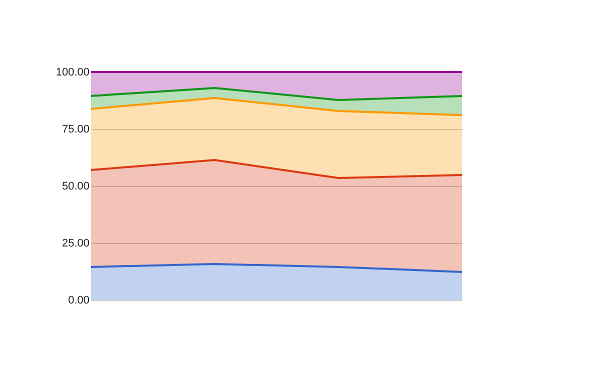 This screenshot has height=371, width=600. I want to click on y-tick-label: 75.00, so click(76, 130).